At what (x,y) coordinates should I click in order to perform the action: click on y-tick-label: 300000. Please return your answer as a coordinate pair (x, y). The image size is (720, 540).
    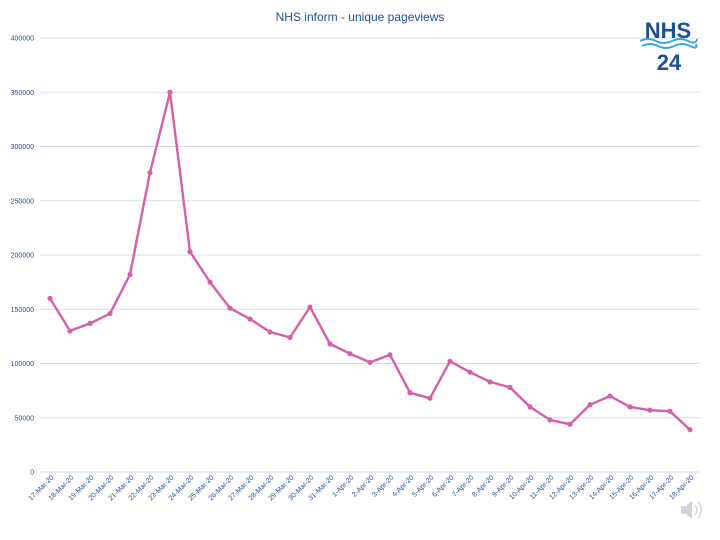
    Looking at the image, I should click on (22, 147).